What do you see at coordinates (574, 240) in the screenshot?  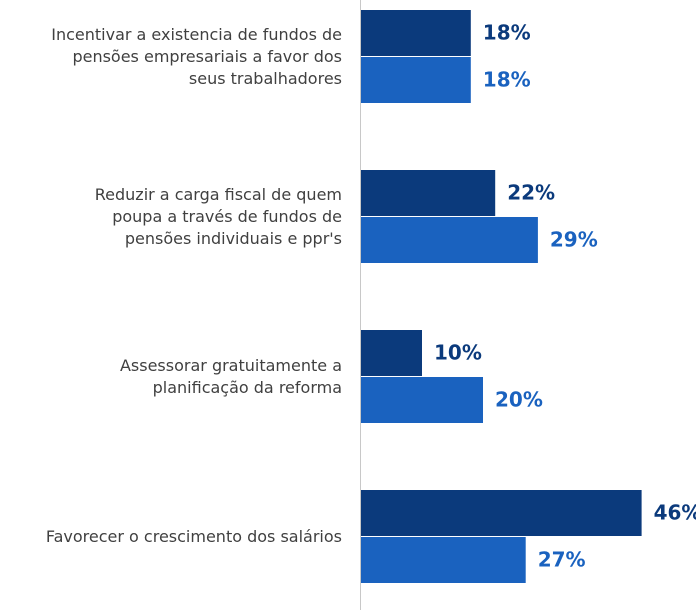 I see `value-label: 29%` at bounding box center [574, 240].